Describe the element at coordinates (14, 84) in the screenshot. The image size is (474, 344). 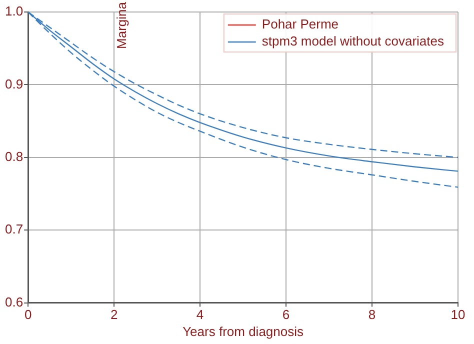
I see `y-tick-label: 0.9` at that location.